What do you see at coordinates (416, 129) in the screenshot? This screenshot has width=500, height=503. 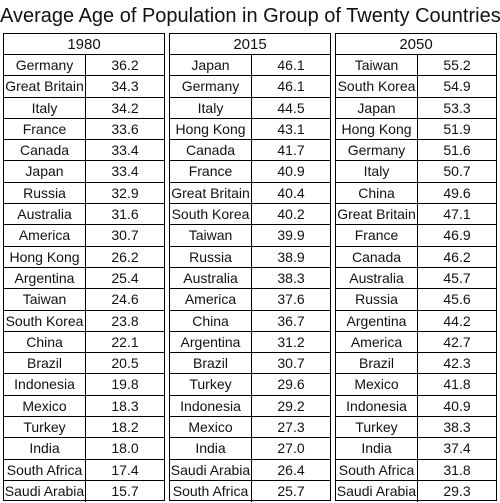 I see `table-row: Hong Kong 51.9` at bounding box center [416, 129].